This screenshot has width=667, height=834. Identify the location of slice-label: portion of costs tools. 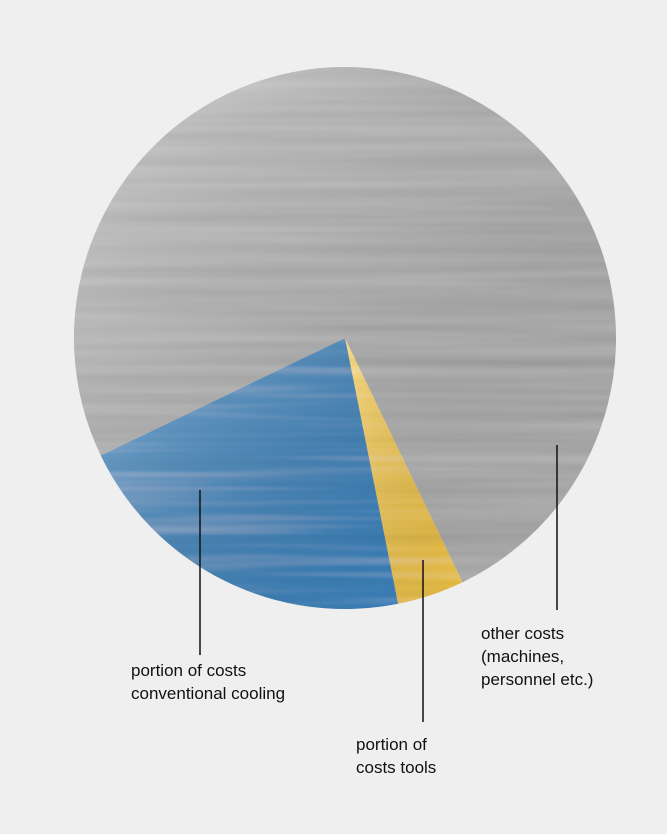
(396, 756).